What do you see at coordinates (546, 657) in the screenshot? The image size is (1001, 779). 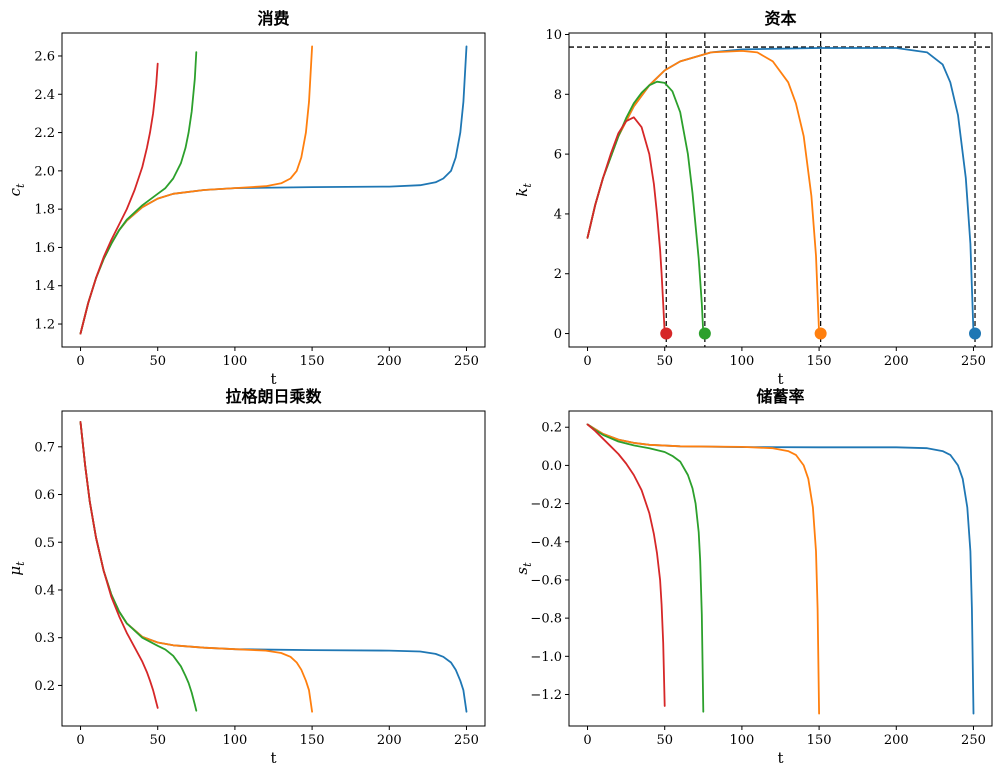 I see `y-tick-label: −1.0` at bounding box center [546, 657].